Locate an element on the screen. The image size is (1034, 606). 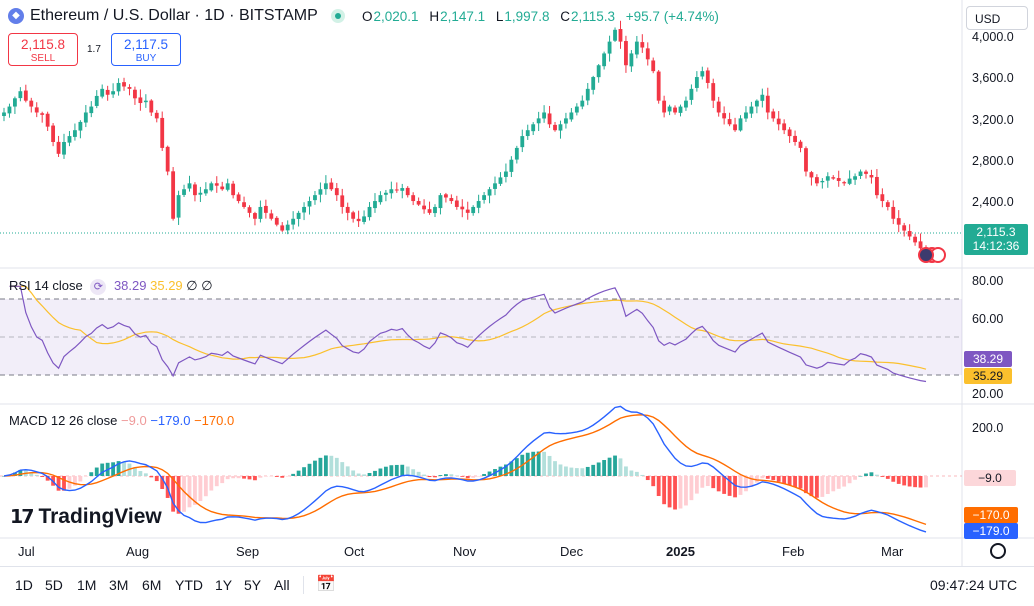
range-1d-button: 1D is located at coordinates (24, 585).